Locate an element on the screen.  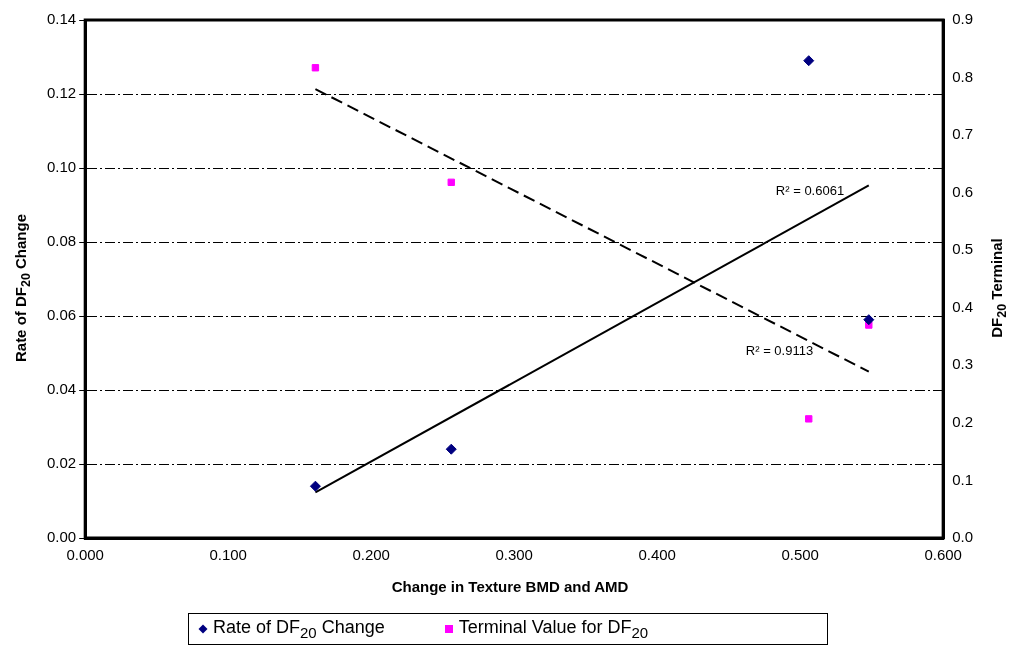
x-tick-label: 0.200 is located at coordinates (371, 555).